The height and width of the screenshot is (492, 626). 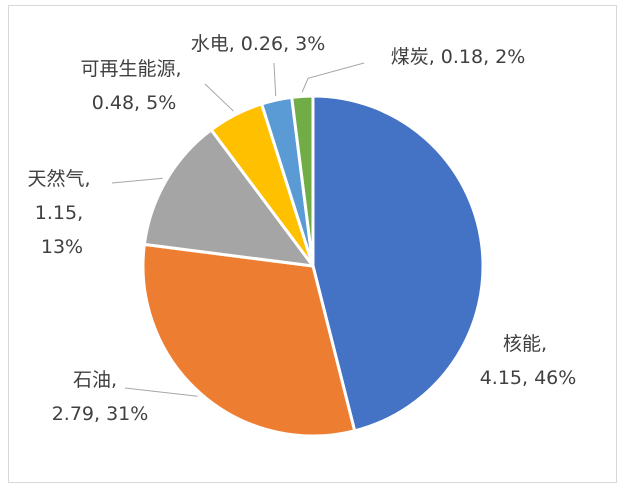 What do you see at coordinates (133, 86) in the screenshot?
I see `label-renewable: 可再生能源, 0.48, 5%` at bounding box center [133, 86].